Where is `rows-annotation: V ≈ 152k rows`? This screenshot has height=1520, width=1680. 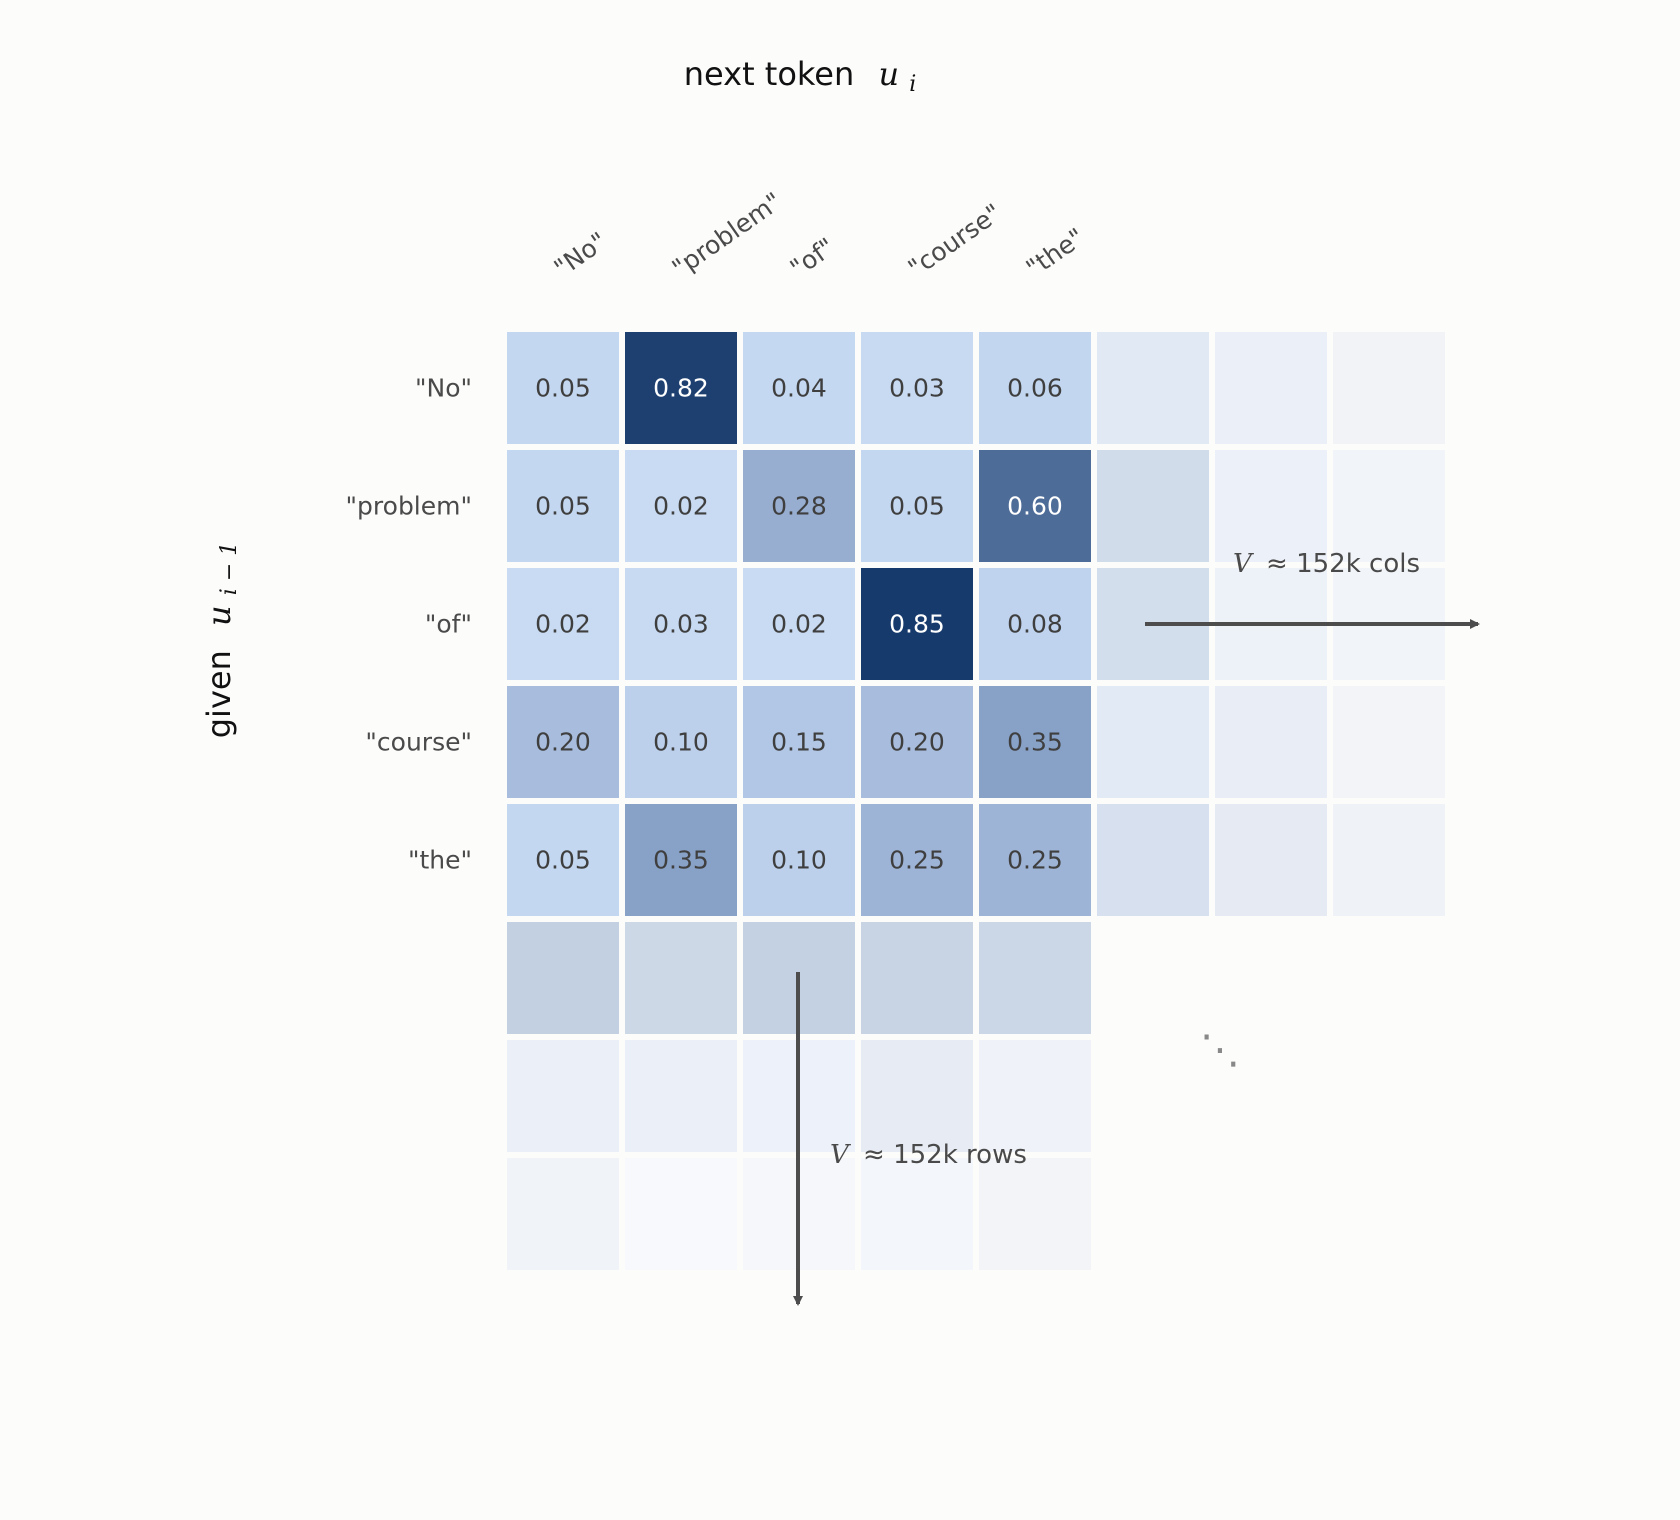 rows-annotation: V ≈ 152k rows is located at coordinates (928, 1155).